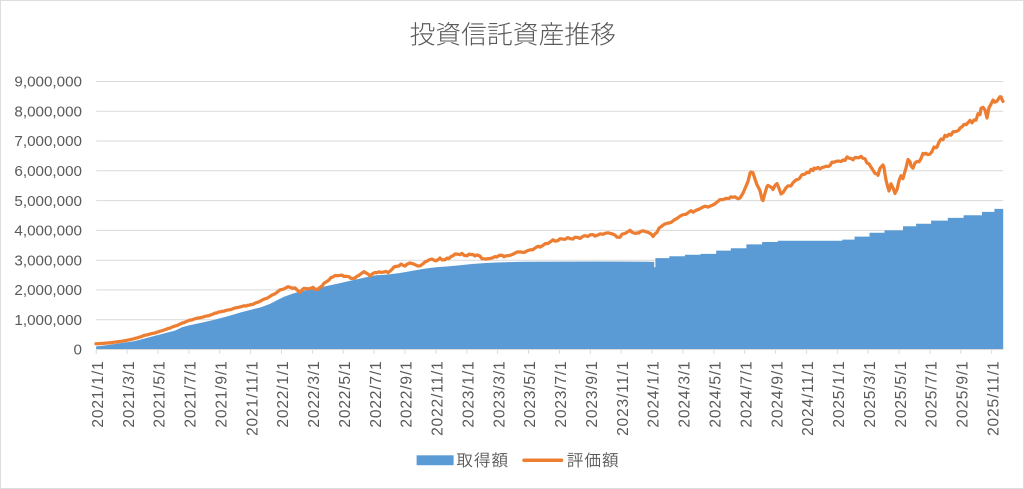 The width and height of the screenshot is (1024, 489). I want to click on svg-text: 2022/11/1, so click(438, 398).